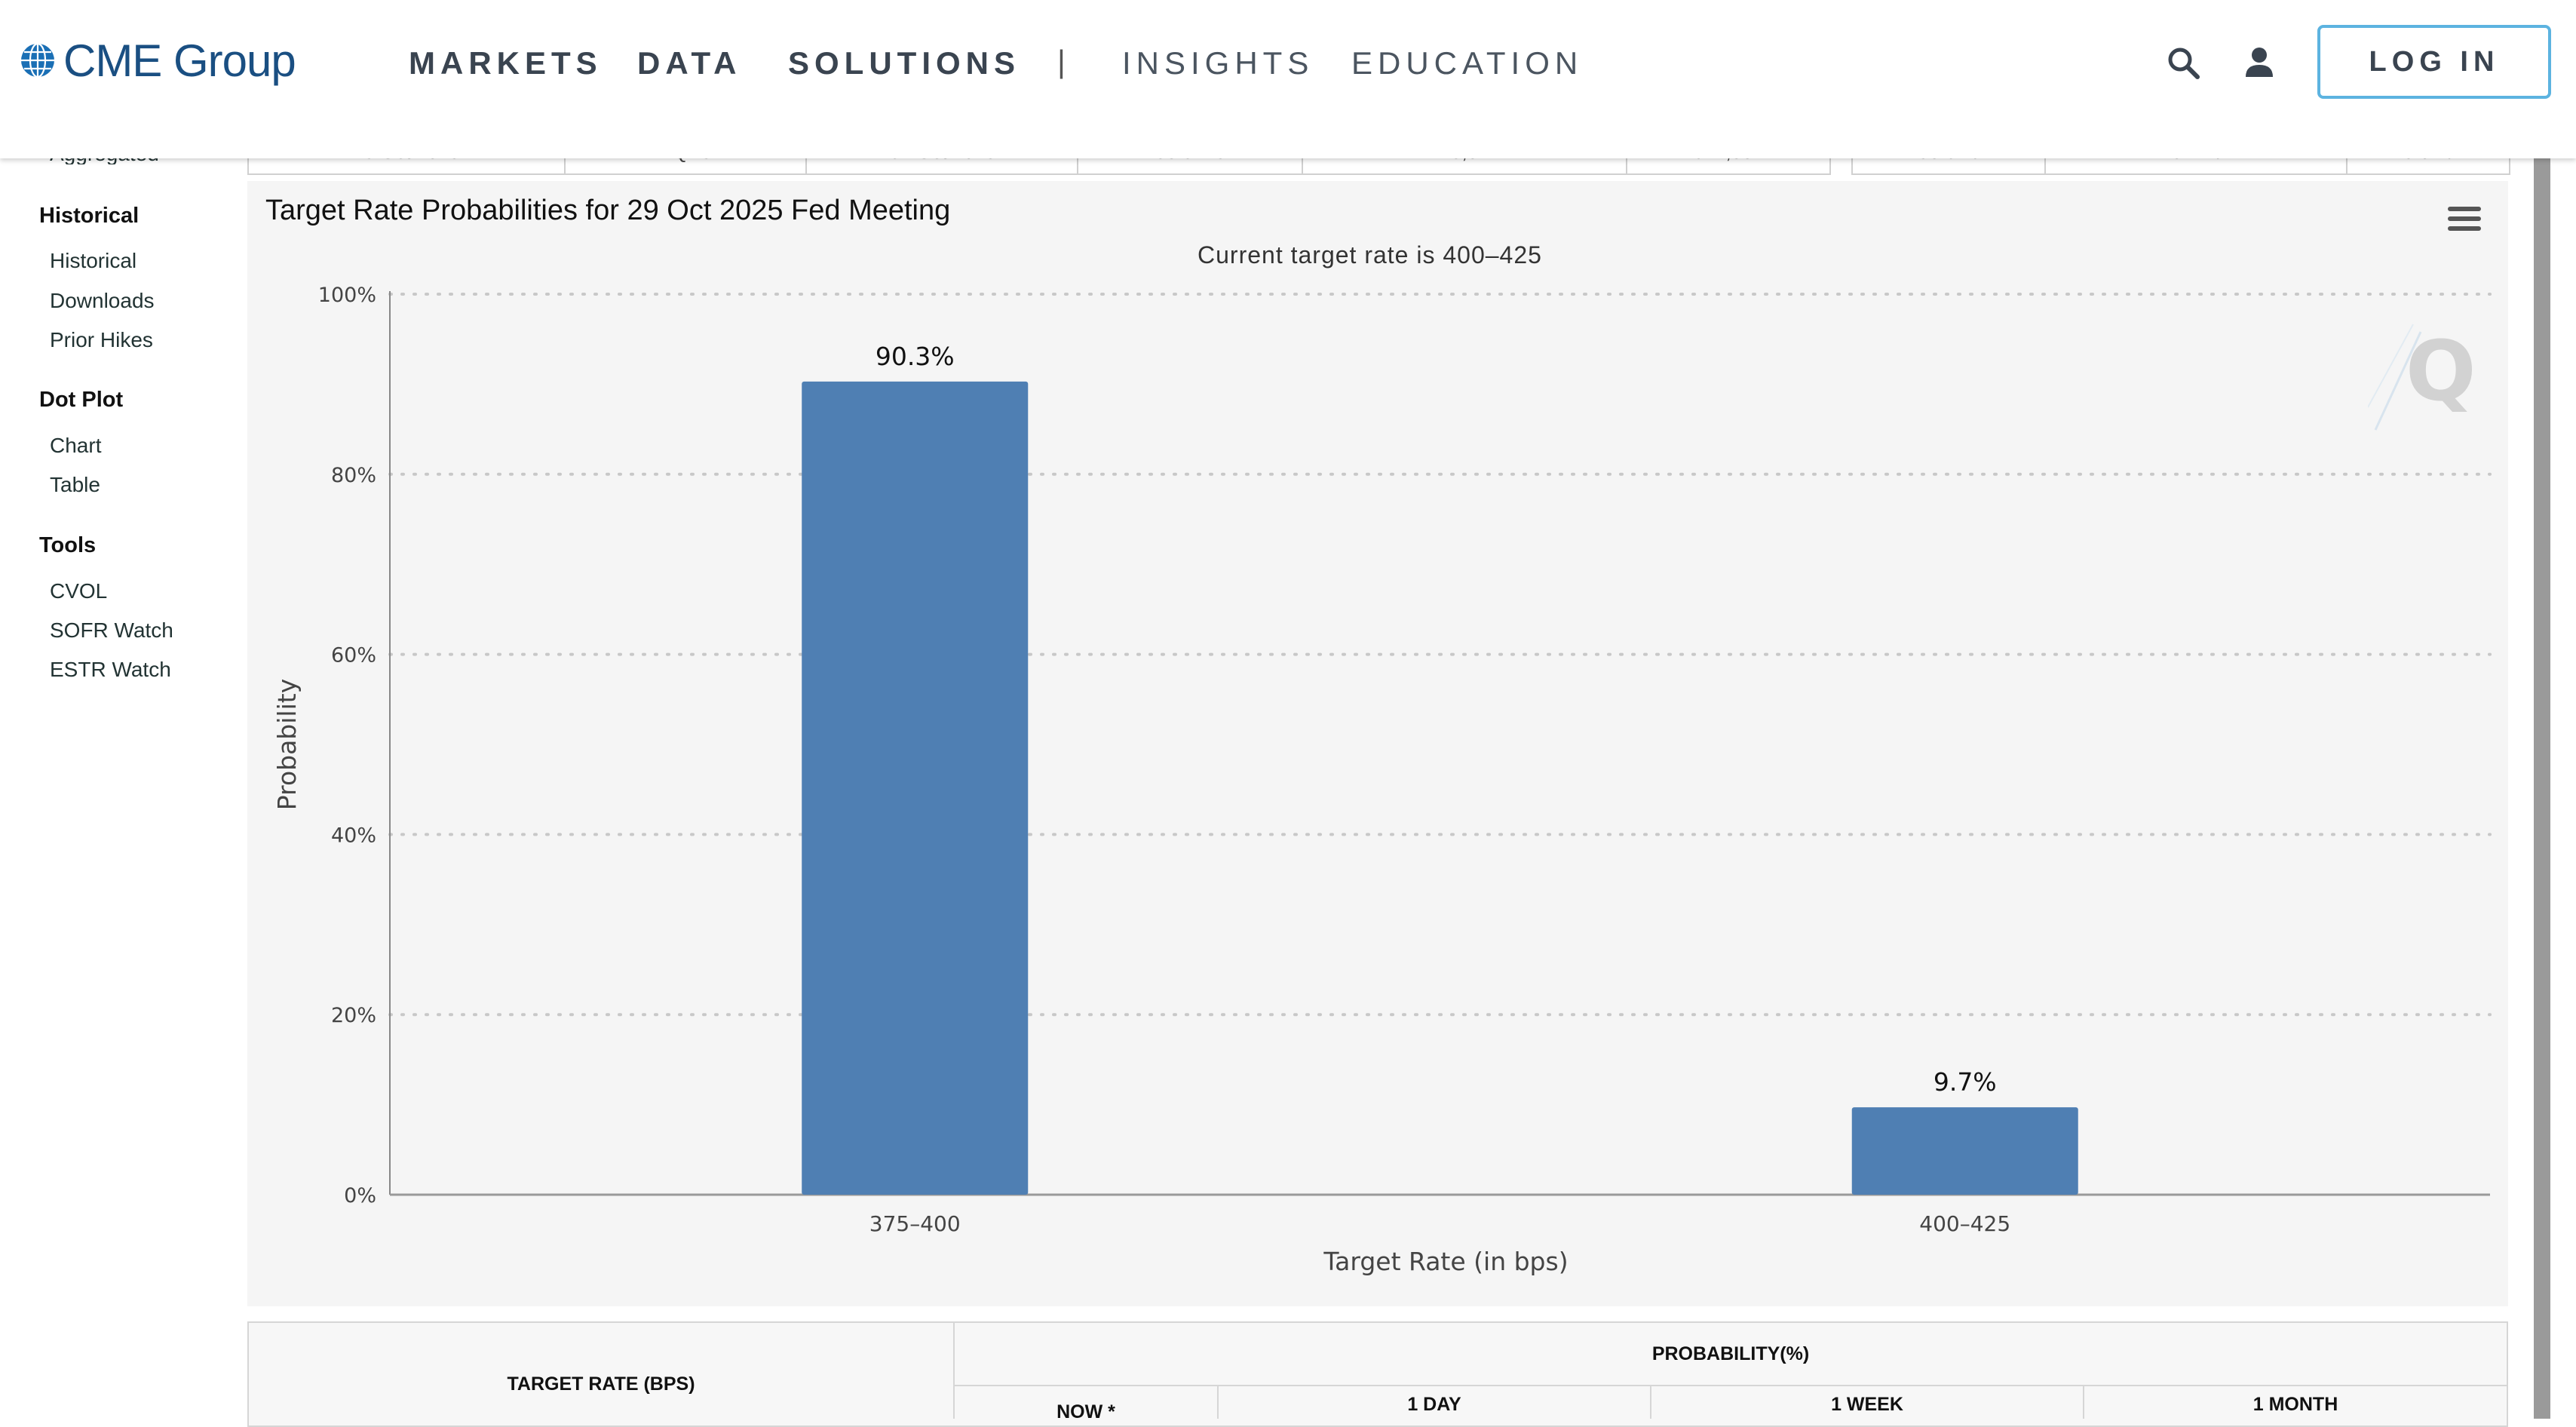 This screenshot has height=1427, width=2576. I want to click on sidebar-item-cvol: CVOL, so click(79, 591).